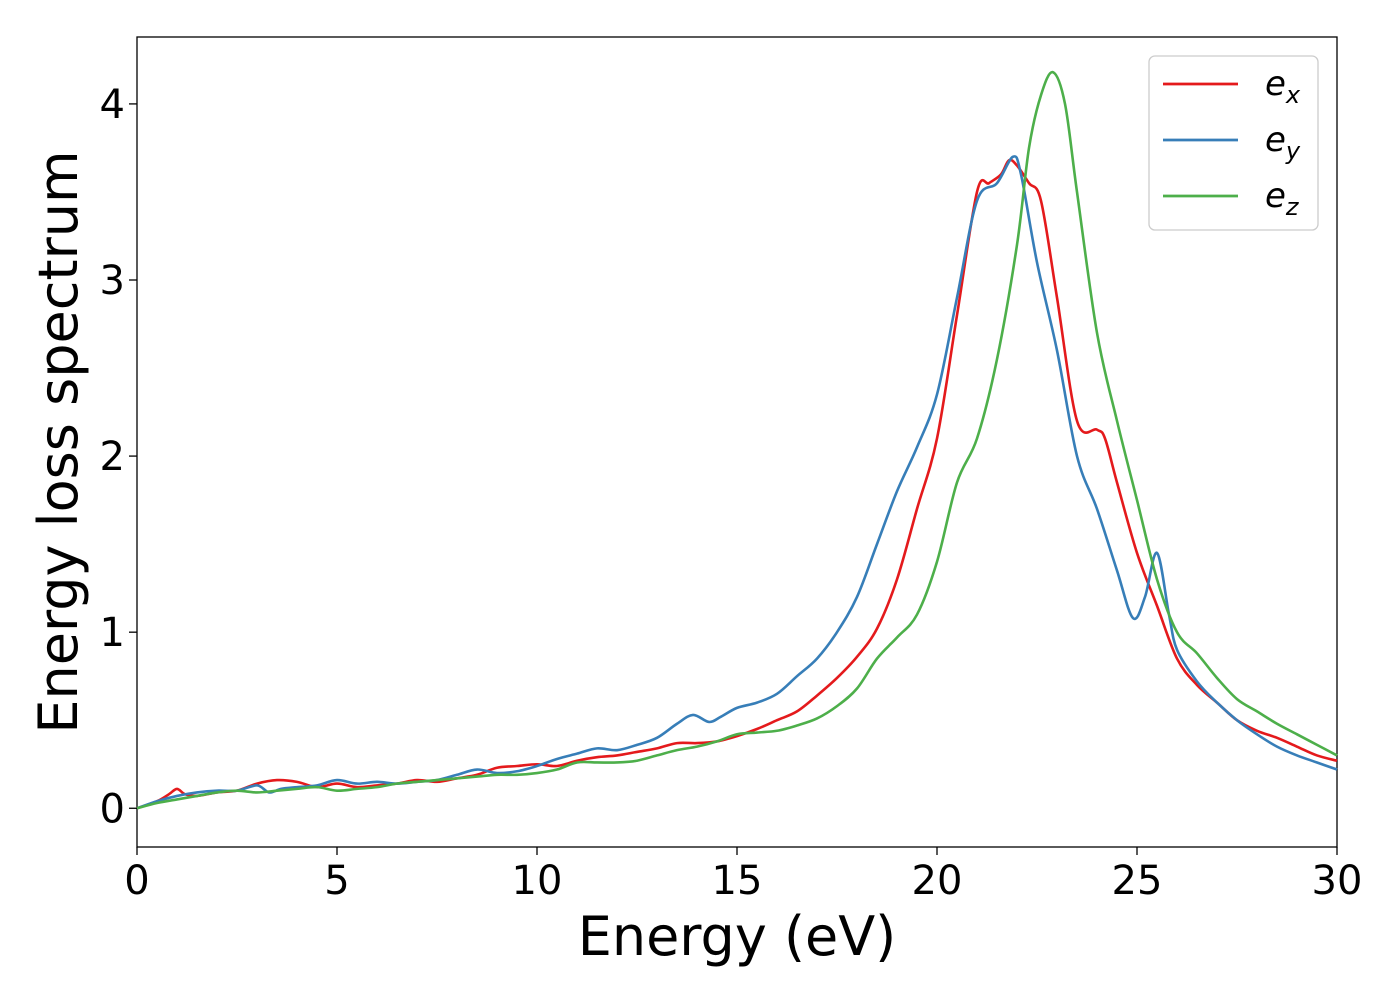 The image size is (1400, 1000). What do you see at coordinates (737, 936) in the screenshot?
I see `x-axis-title: Energy (eV)` at bounding box center [737, 936].